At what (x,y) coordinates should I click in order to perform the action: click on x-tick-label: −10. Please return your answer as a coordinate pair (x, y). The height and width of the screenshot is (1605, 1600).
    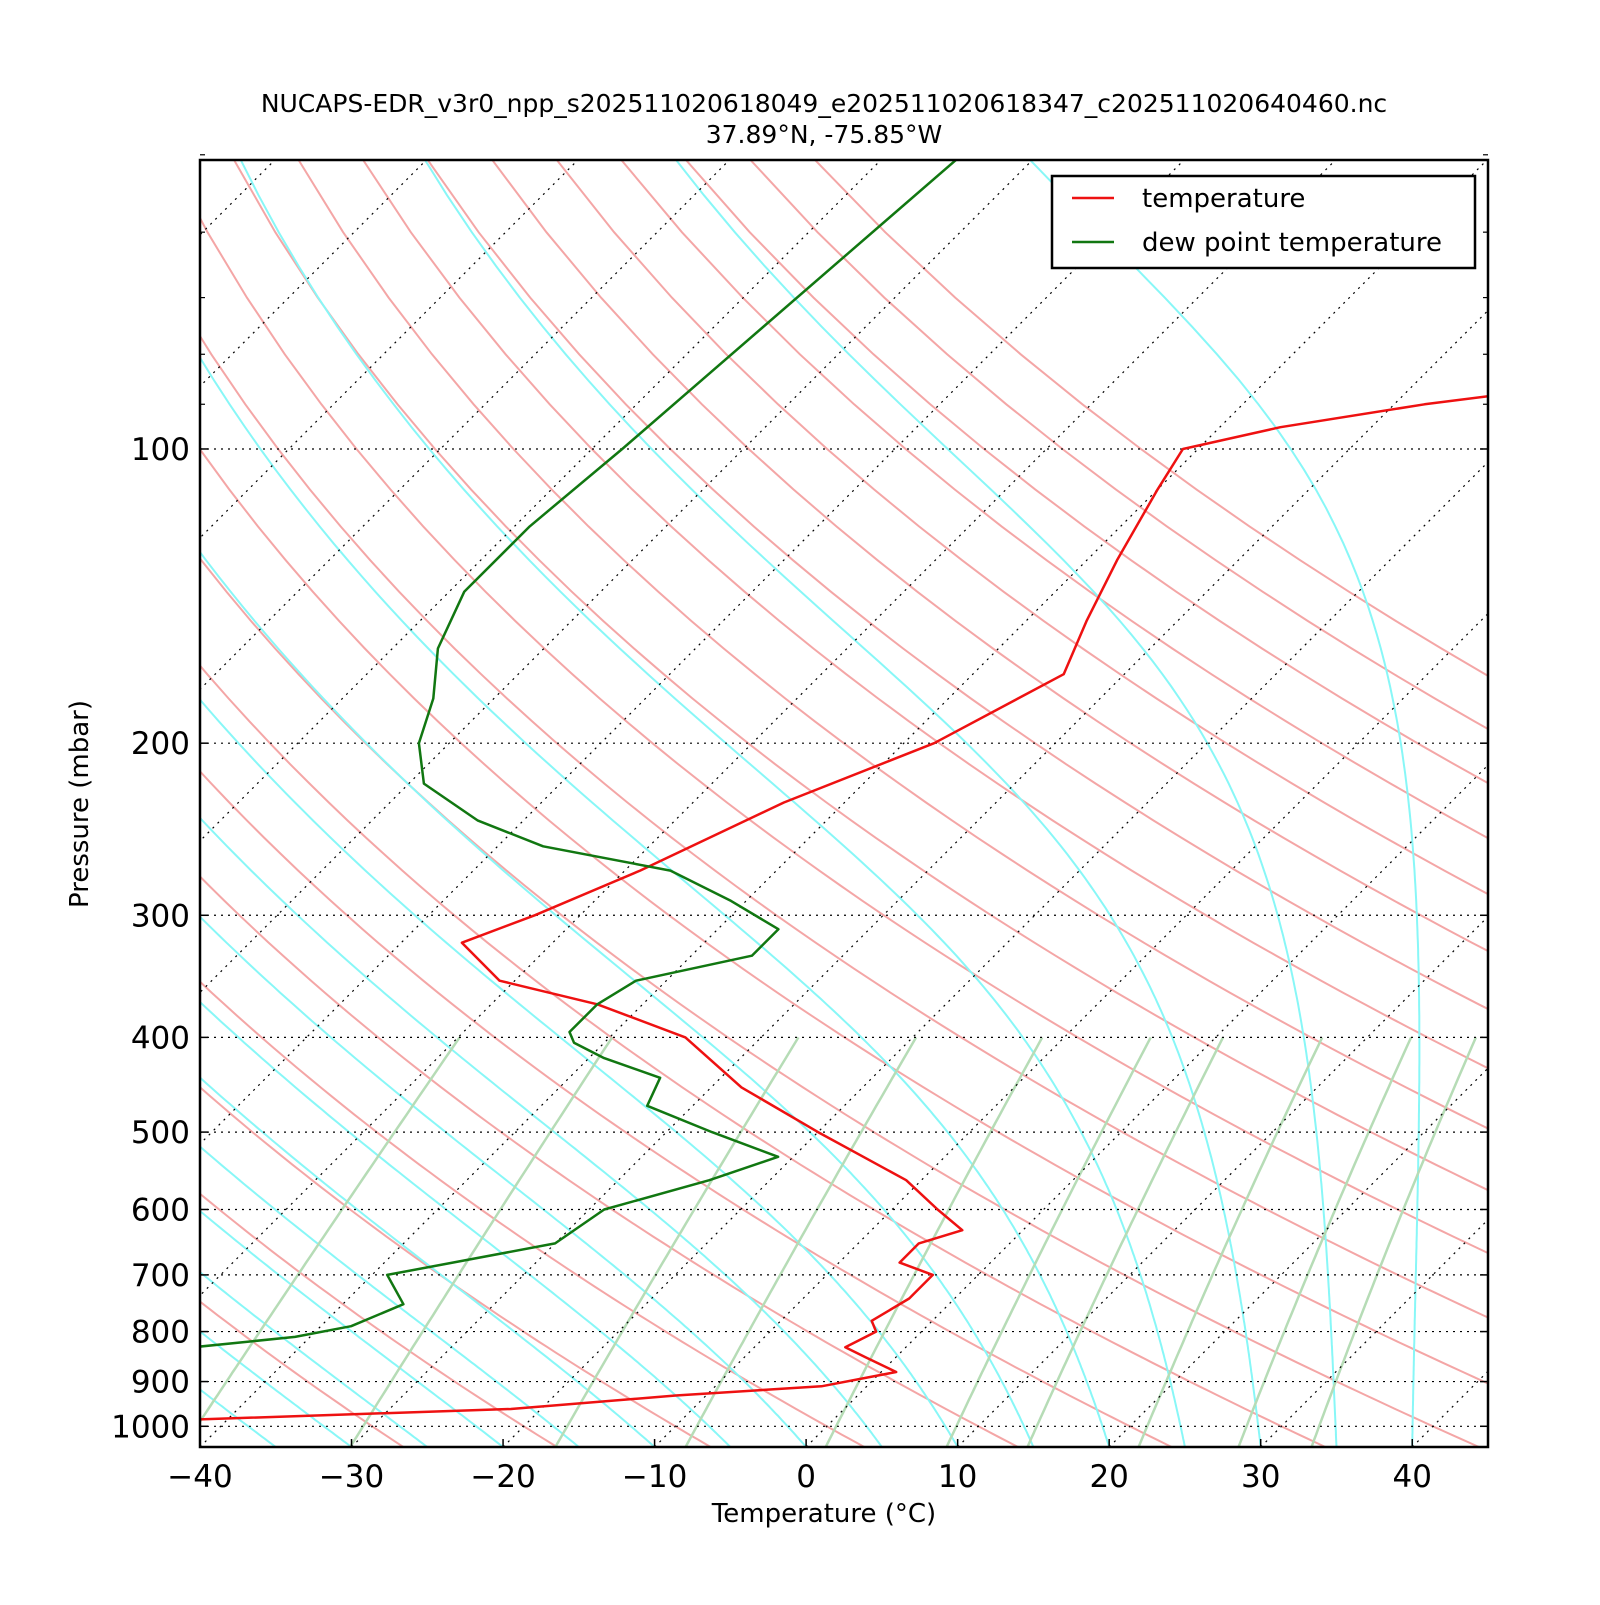
    Looking at the image, I should click on (654, 1477).